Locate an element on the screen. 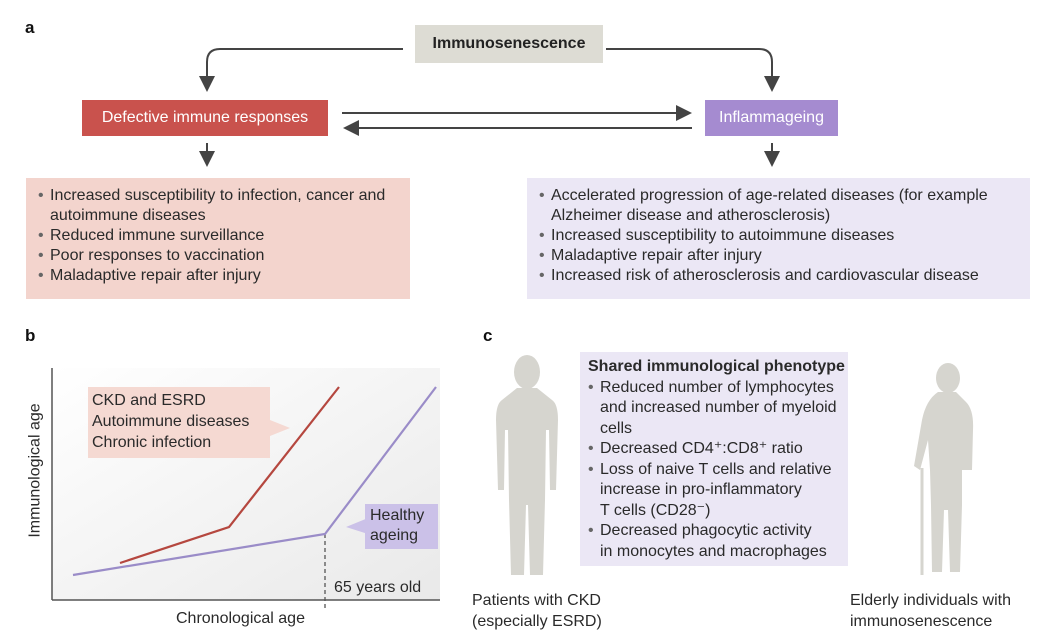 Image resolution: width=1051 pixels, height=636 pixels. disease-label-line: Autoimmune diseases is located at coordinates (171, 421).